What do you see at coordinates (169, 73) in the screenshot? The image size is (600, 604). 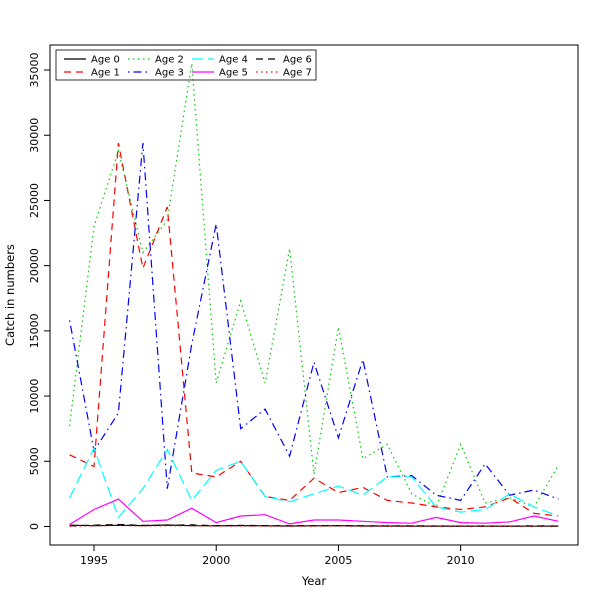 I see `legend-label: Age 3` at bounding box center [169, 73].